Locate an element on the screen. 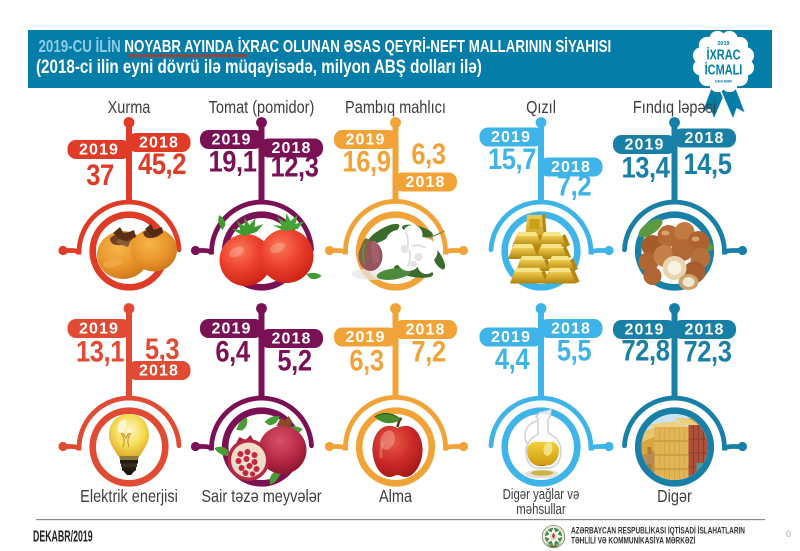 The height and width of the screenshot is (551, 800). svg-text: 0 is located at coordinates (788, 534).